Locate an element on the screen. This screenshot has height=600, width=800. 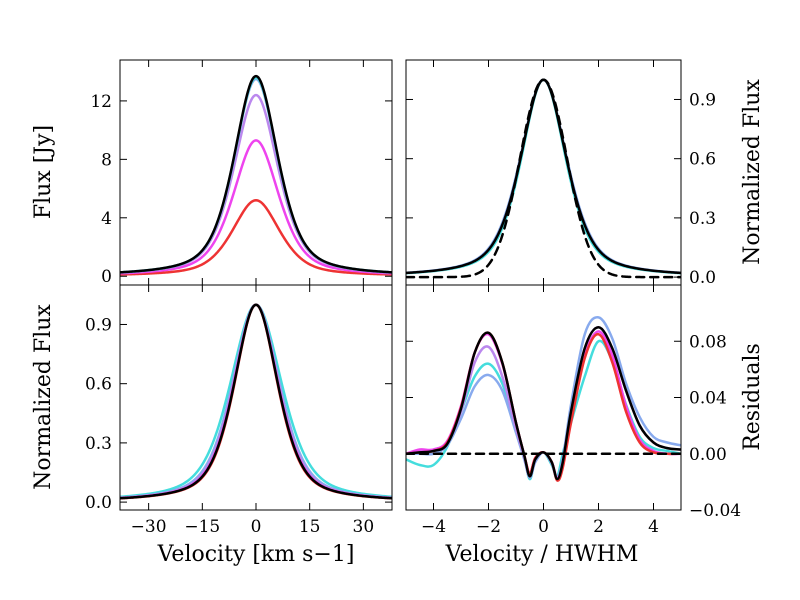
top-right-ytick-label-1: 0.3 is located at coordinates (702, 219).